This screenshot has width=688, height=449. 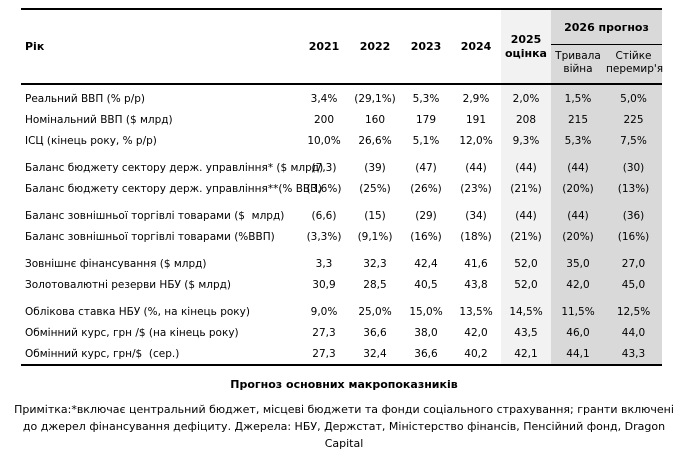 What do you see at coordinates (526, 354) in the screenshot?
I see `value-cell-2025-estimate: 42,1` at bounding box center [526, 354].